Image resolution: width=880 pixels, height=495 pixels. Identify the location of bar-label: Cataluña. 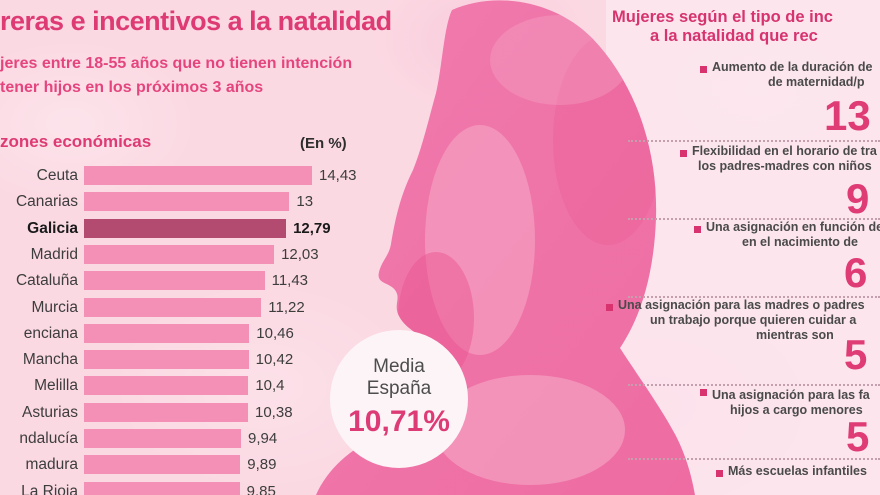
(46, 281).